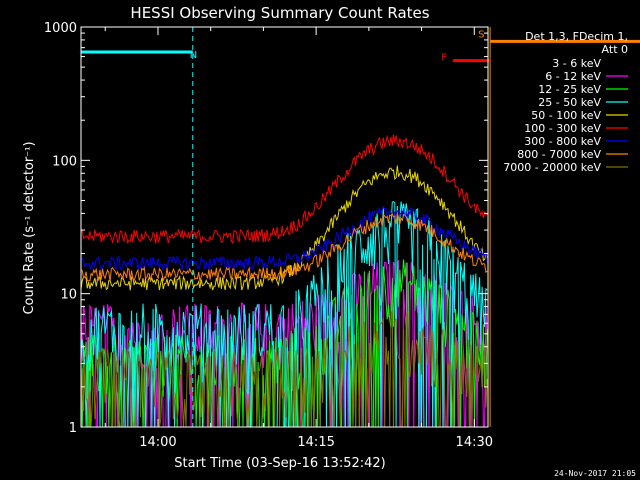  I want to click on x-tick-label: 14:30, so click(474, 442).